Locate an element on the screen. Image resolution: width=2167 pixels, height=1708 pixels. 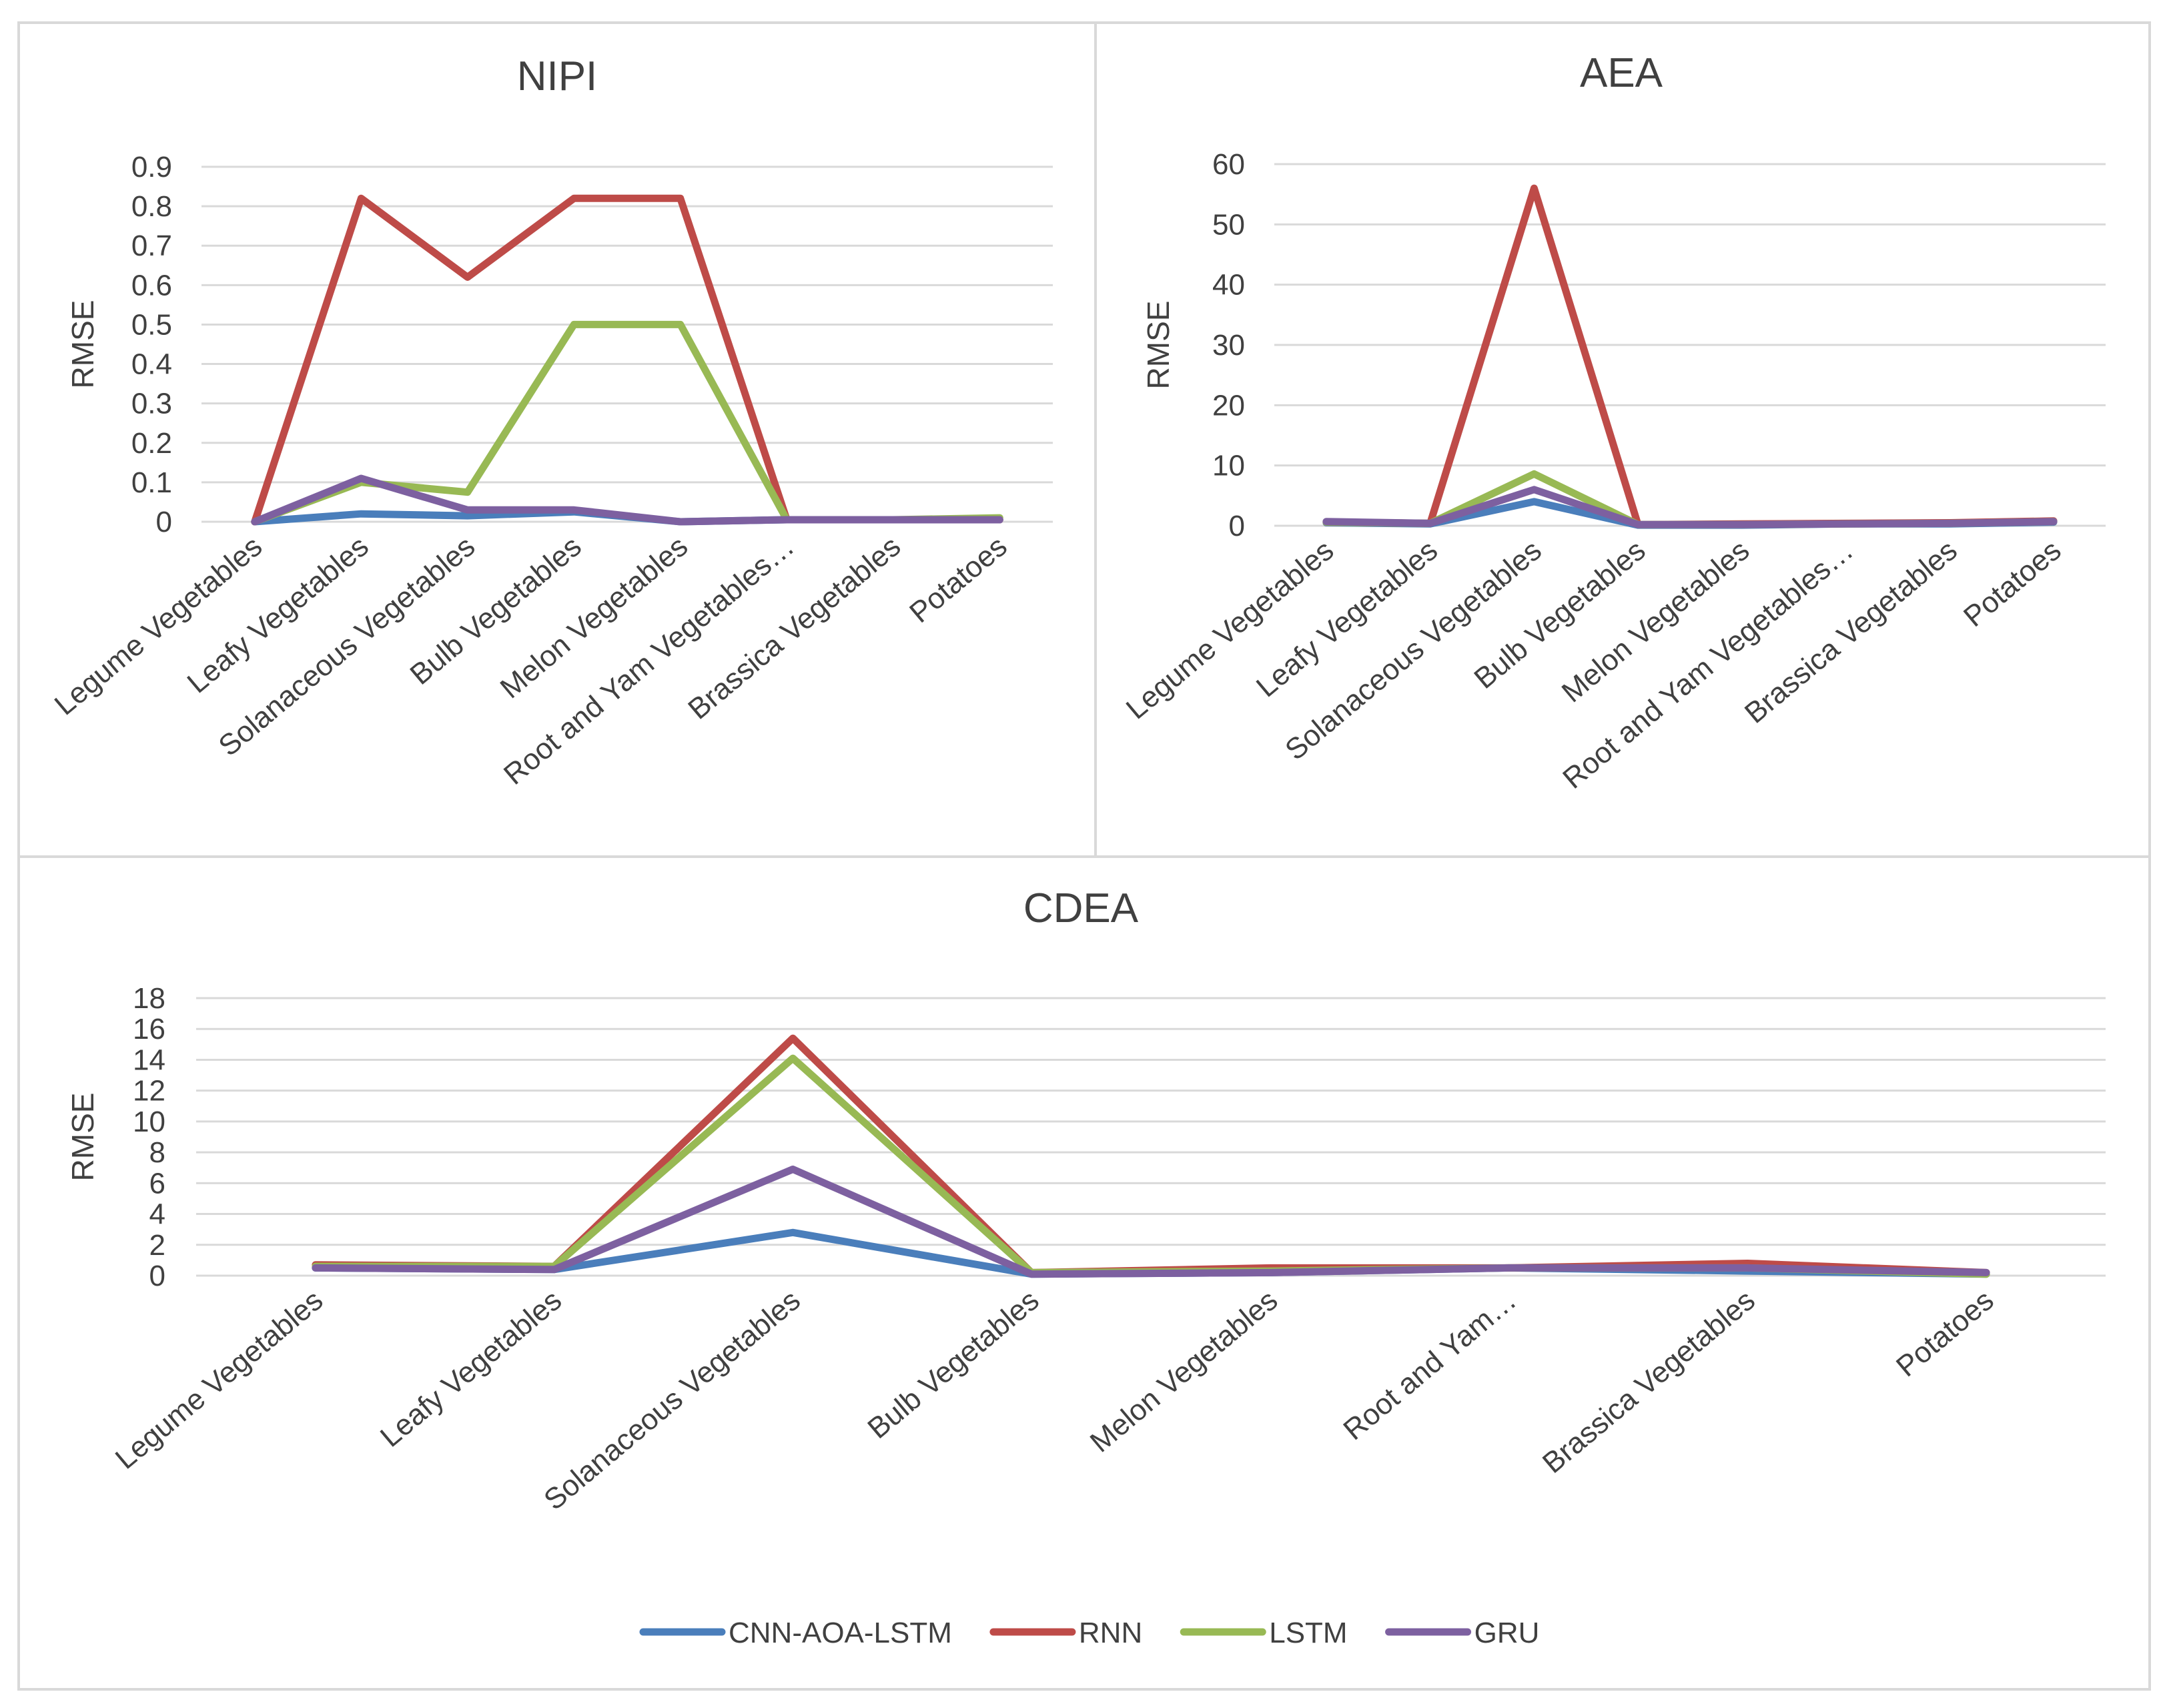
legend-label: GRU is located at coordinates (1507, 1633).